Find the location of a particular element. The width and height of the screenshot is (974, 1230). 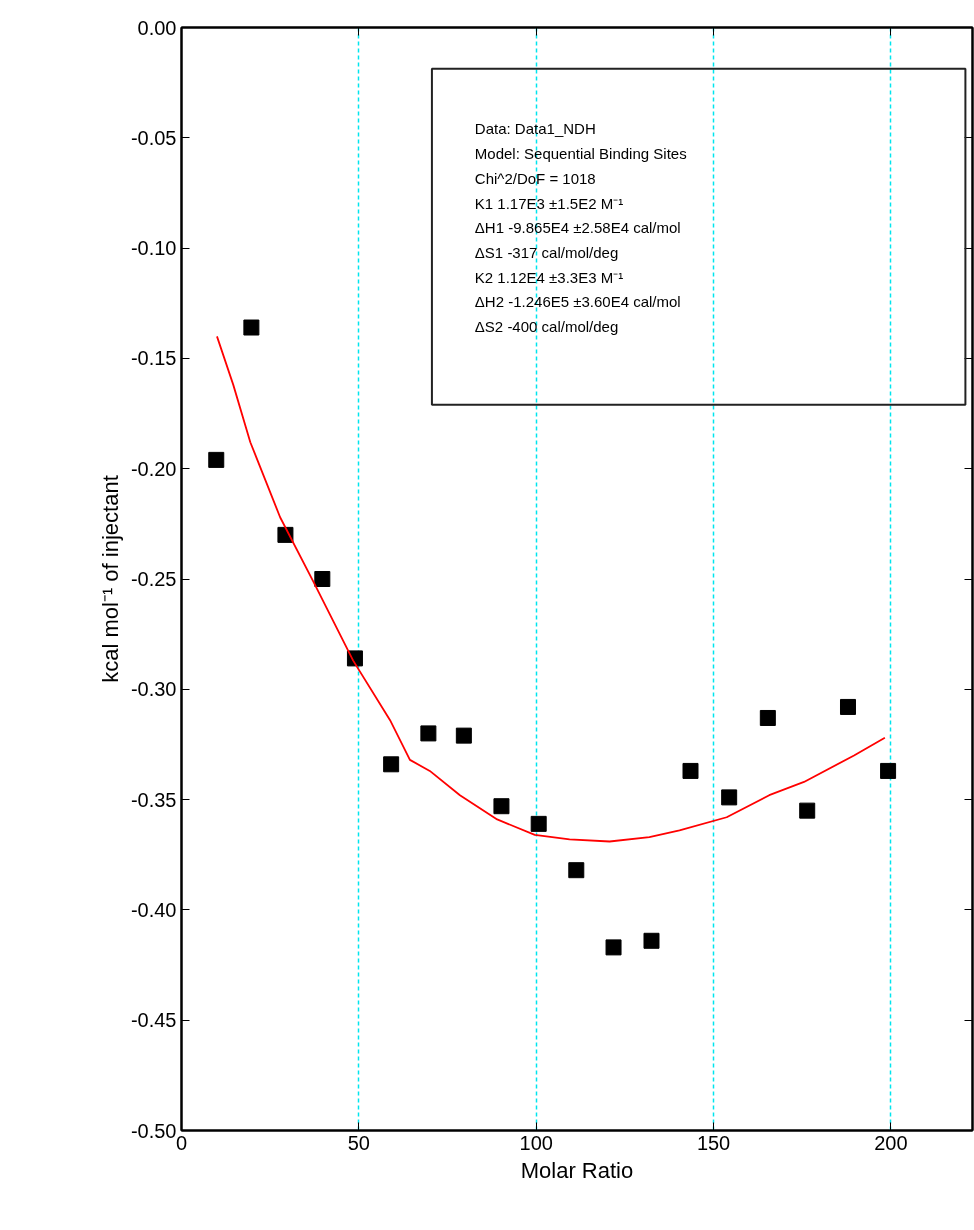

annotation: K1 1.17E3 ±1.5E2 M⁻¹ is located at coordinates (549, 203).